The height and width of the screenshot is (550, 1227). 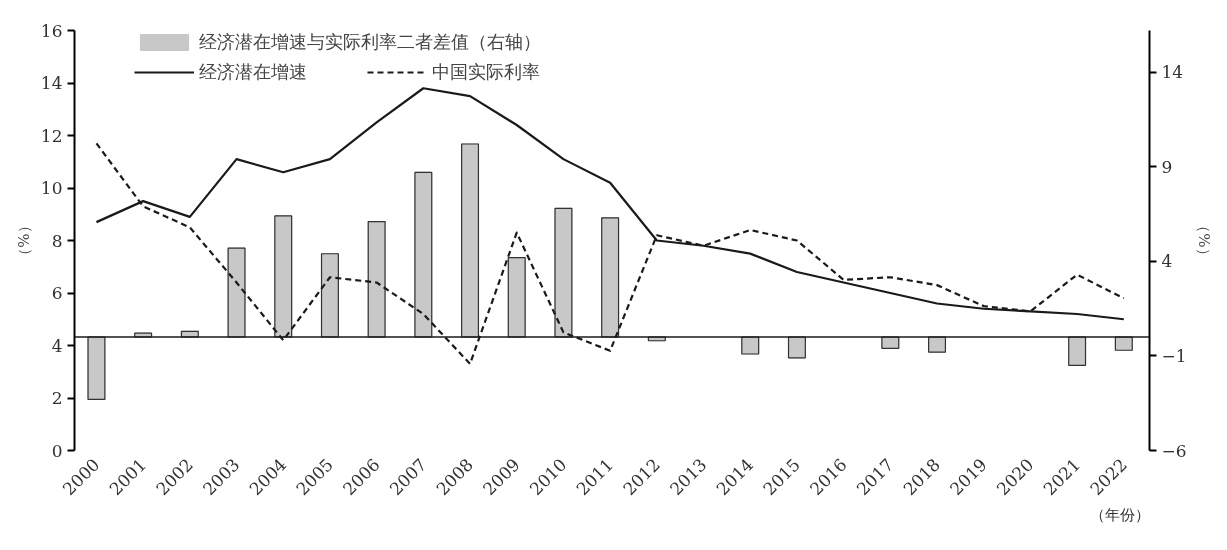 I want to click on legend-label: 经济潜在增速与实际利率二者差值（右轴）, so click(x=370, y=42).